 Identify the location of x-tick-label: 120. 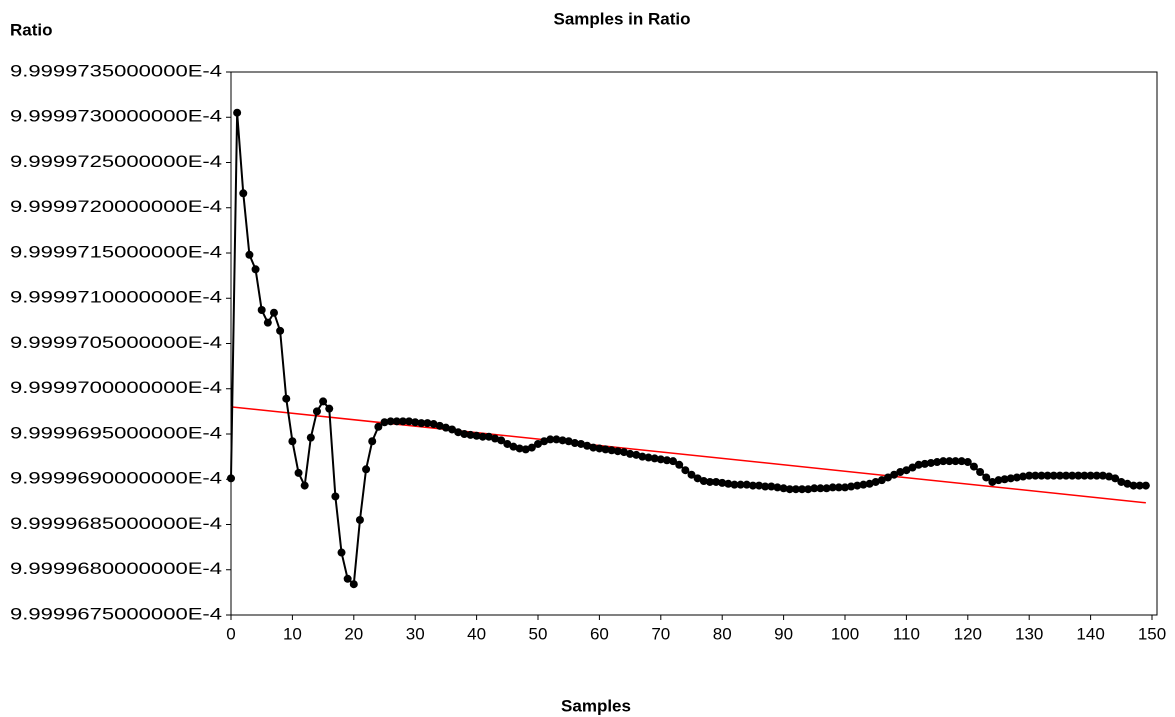
(968, 633).